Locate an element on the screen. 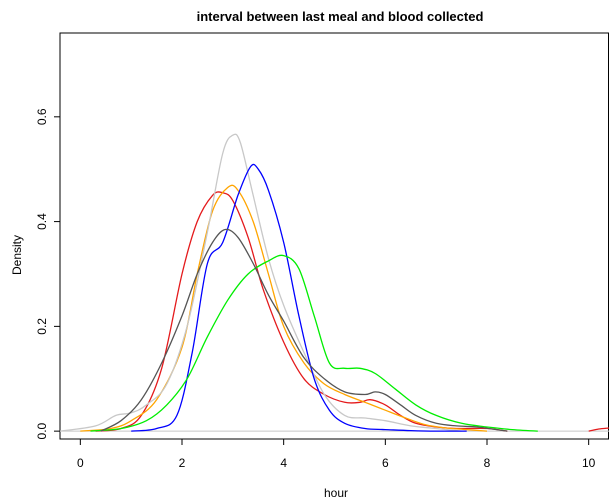 The width and height of the screenshot is (609, 504). x-tick-label: 8 is located at coordinates (487, 463).